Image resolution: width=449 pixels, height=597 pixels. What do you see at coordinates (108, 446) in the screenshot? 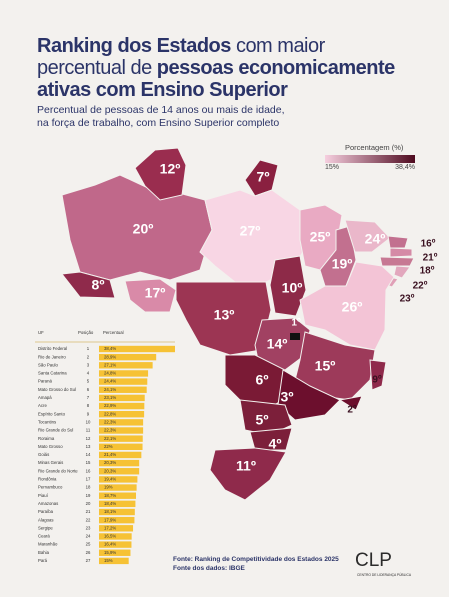
I see `percent-label: 22%` at bounding box center [108, 446].